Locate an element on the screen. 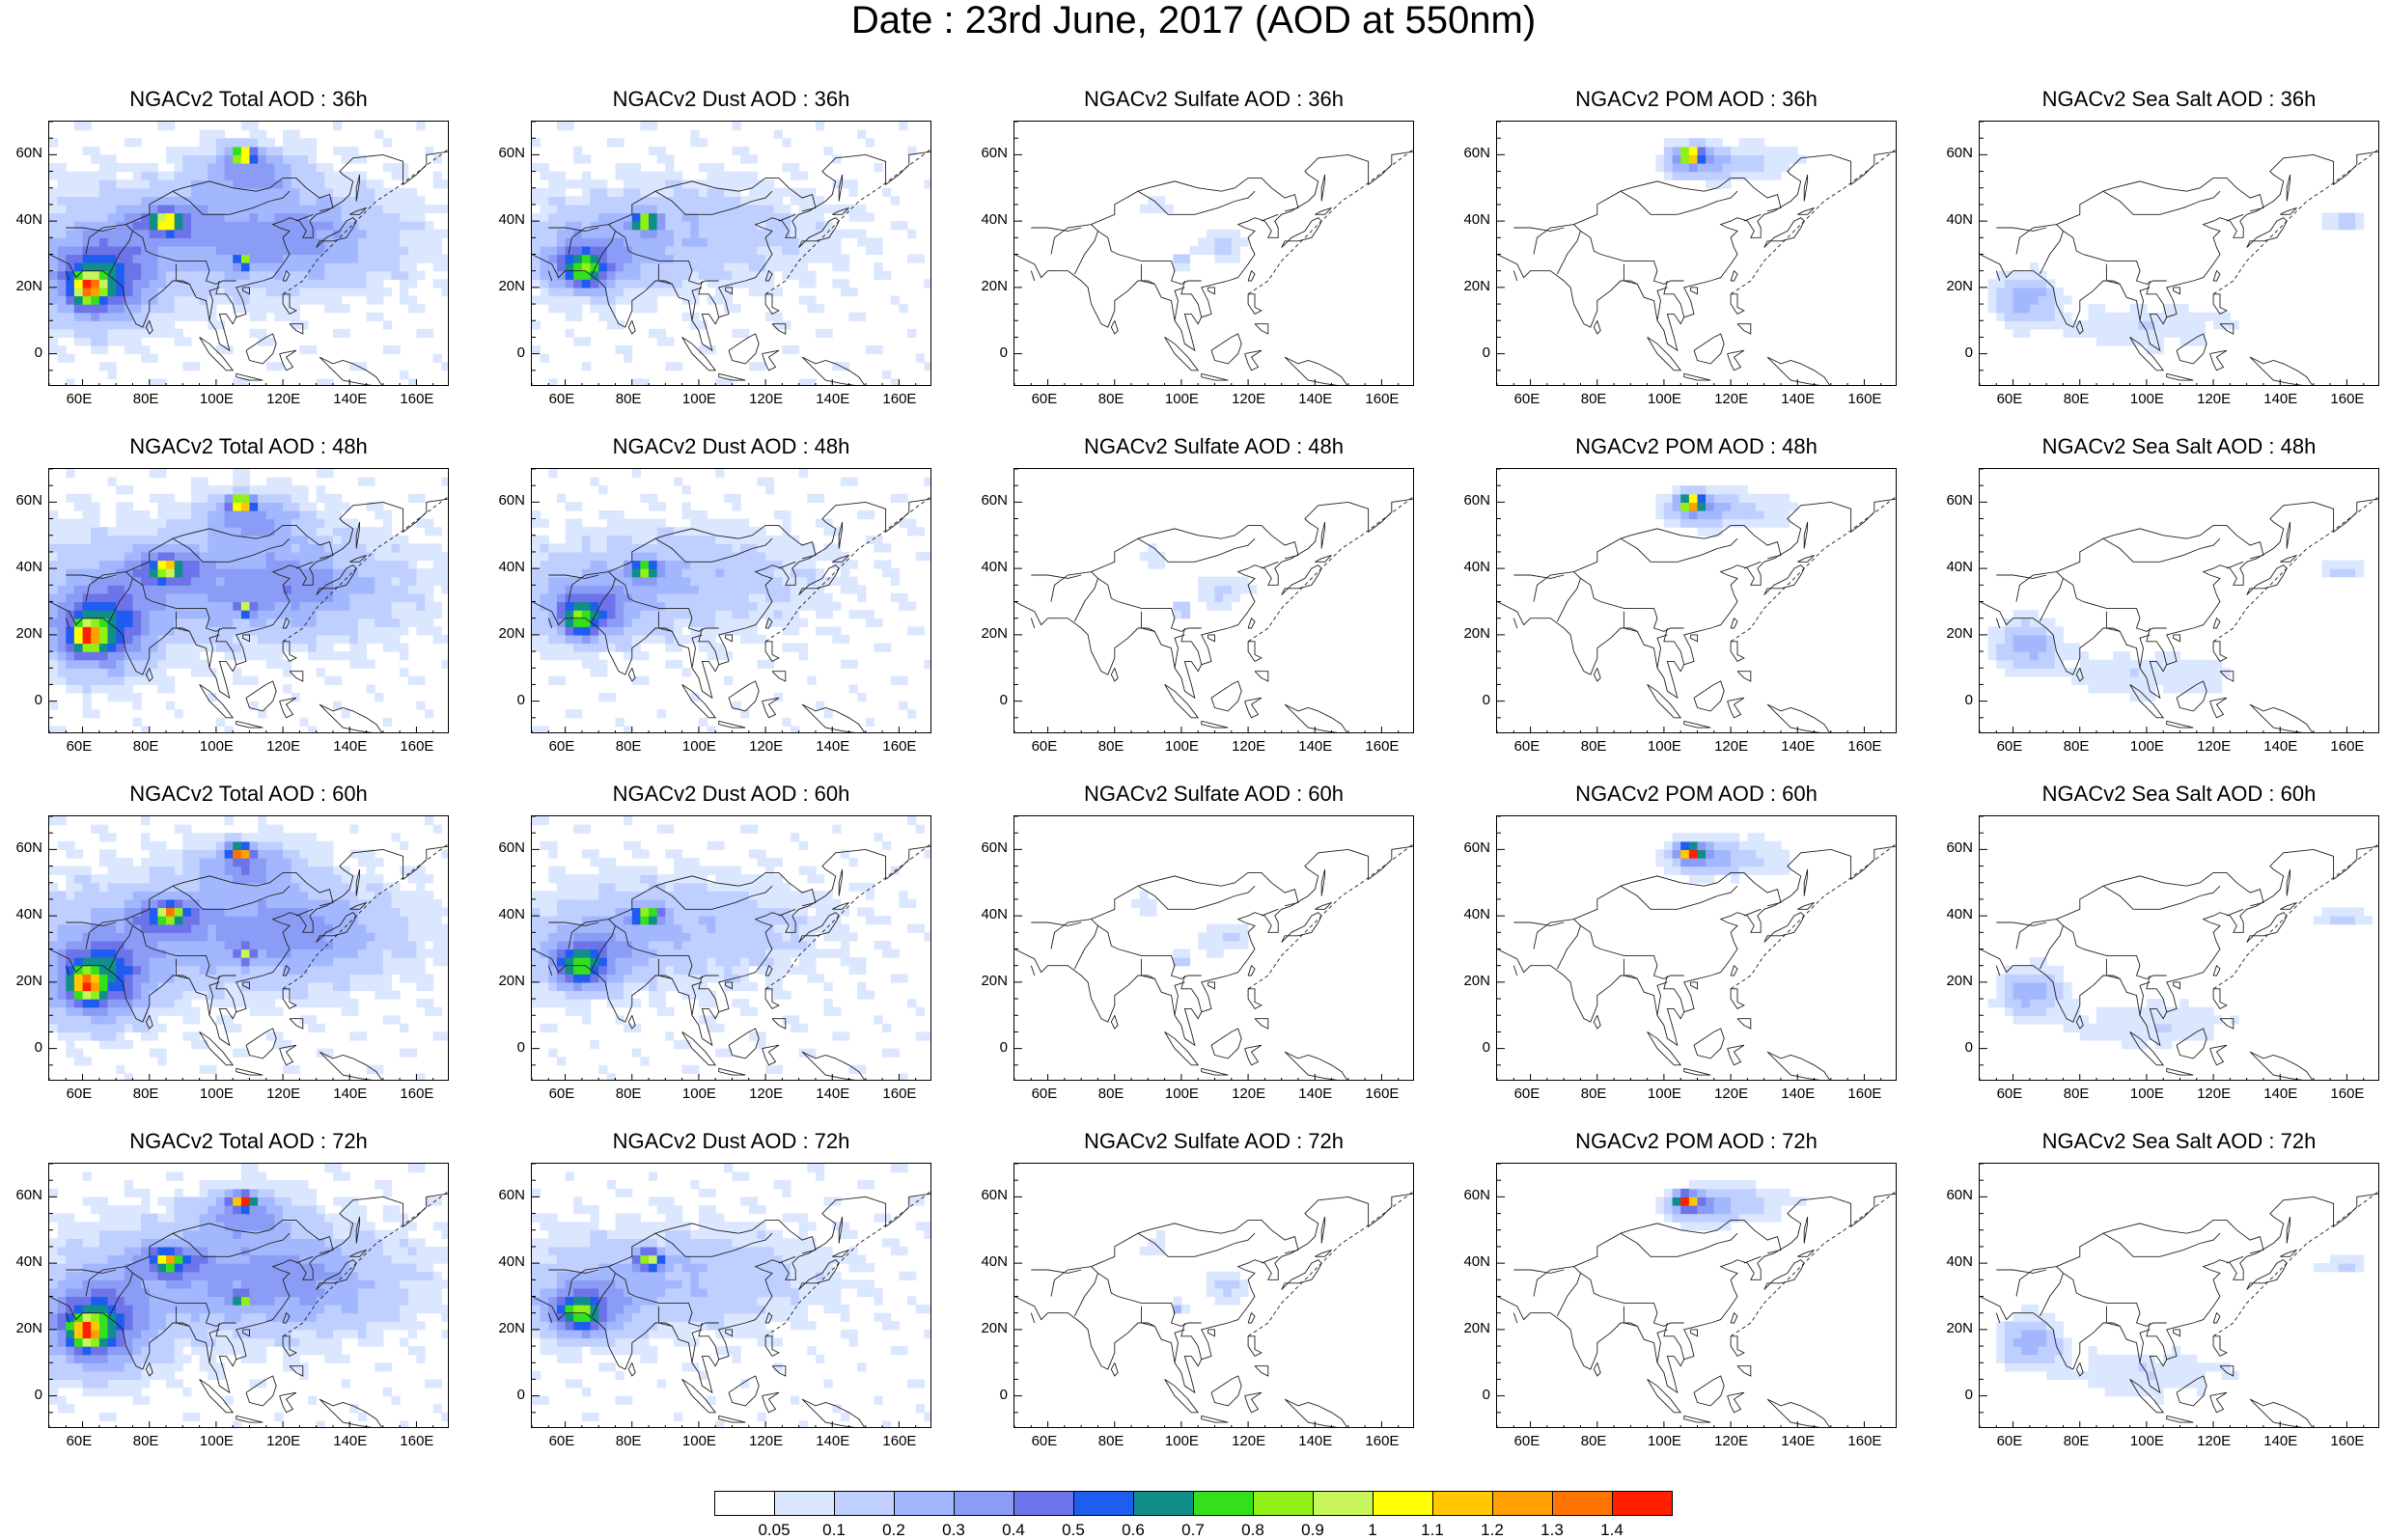  x-tick-label: 80E is located at coordinates (628, 746).